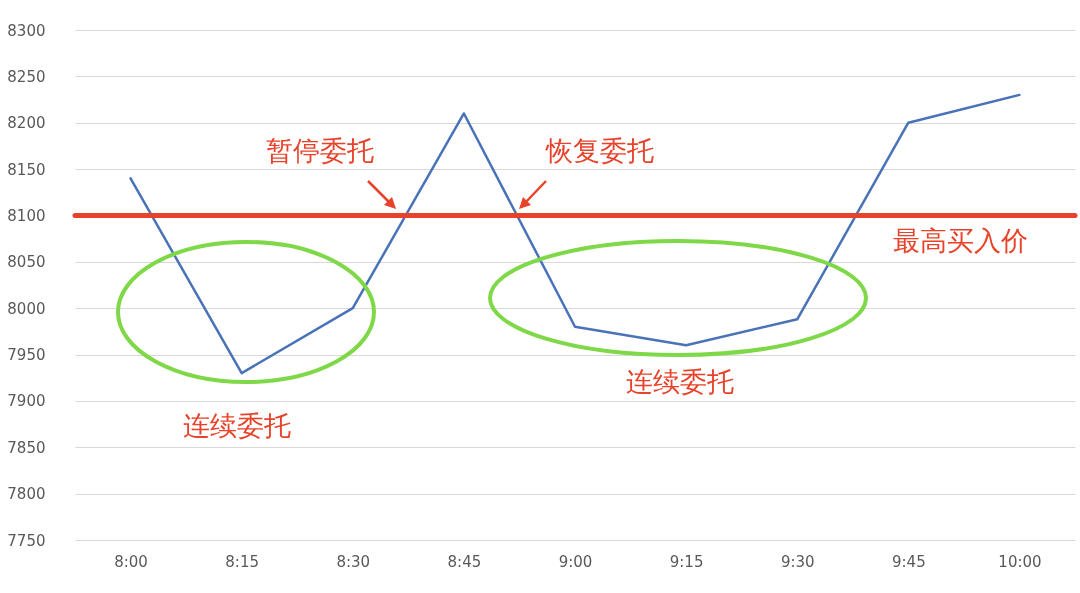 The width and height of the screenshot is (1080, 593). What do you see at coordinates (26, 123) in the screenshot?
I see `y-tick-label: 8200` at bounding box center [26, 123].